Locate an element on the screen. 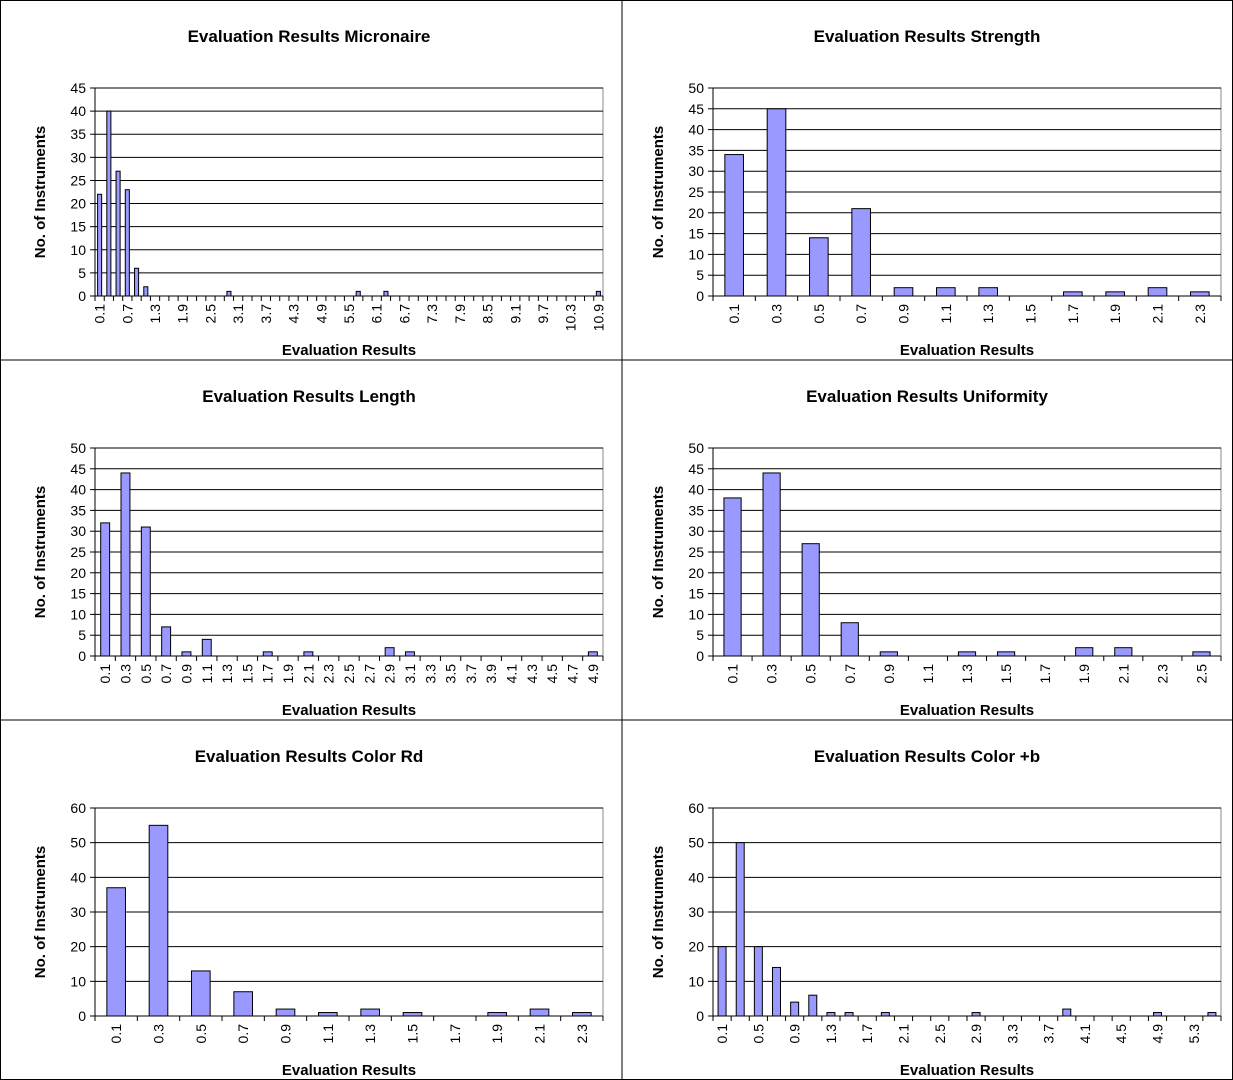 This screenshot has width=1233, height=1080. x-tick-label: 4.5 is located at coordinates (552, 674).